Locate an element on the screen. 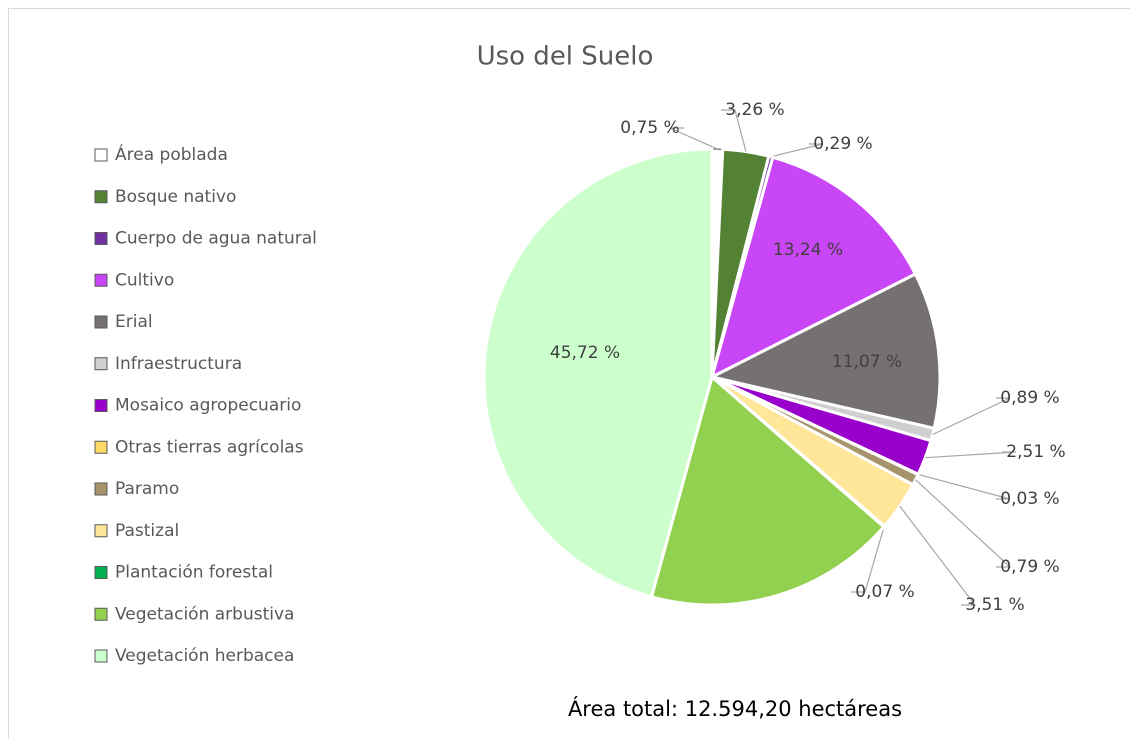  data-label: 3,51 % is located at coordinates (994, 605).